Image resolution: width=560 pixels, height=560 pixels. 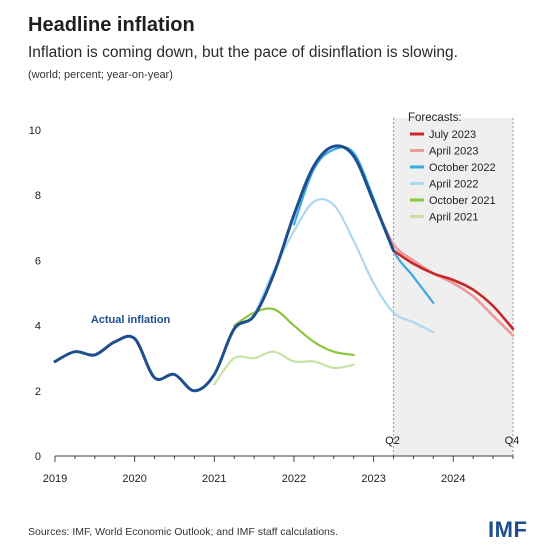 I want to click on chart-units: (world; percent; year-on-year), so click(x=100, y=75).